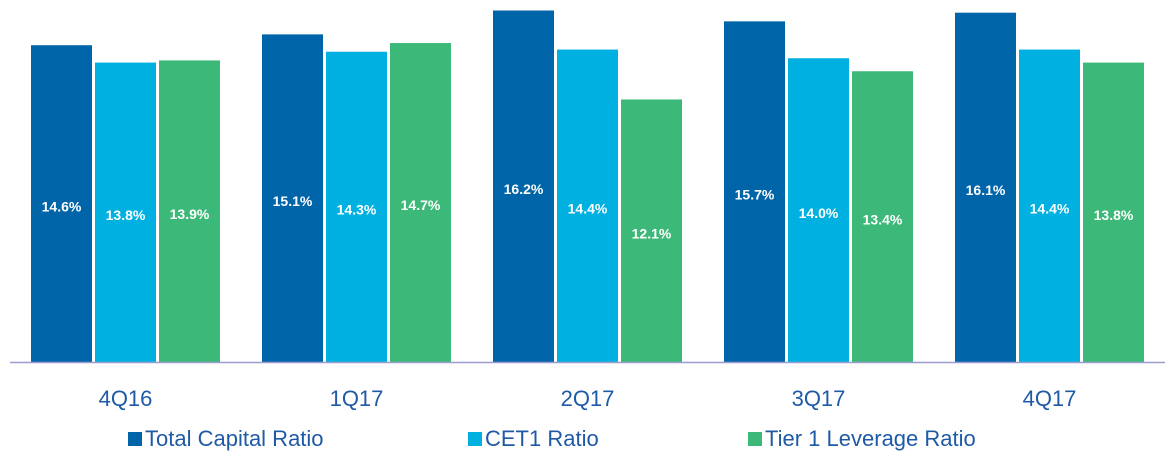  What do you see at coordinates (652, 233) in the screenshot?
I see `data-label: 12.1%` at bounding box center [652, 233].